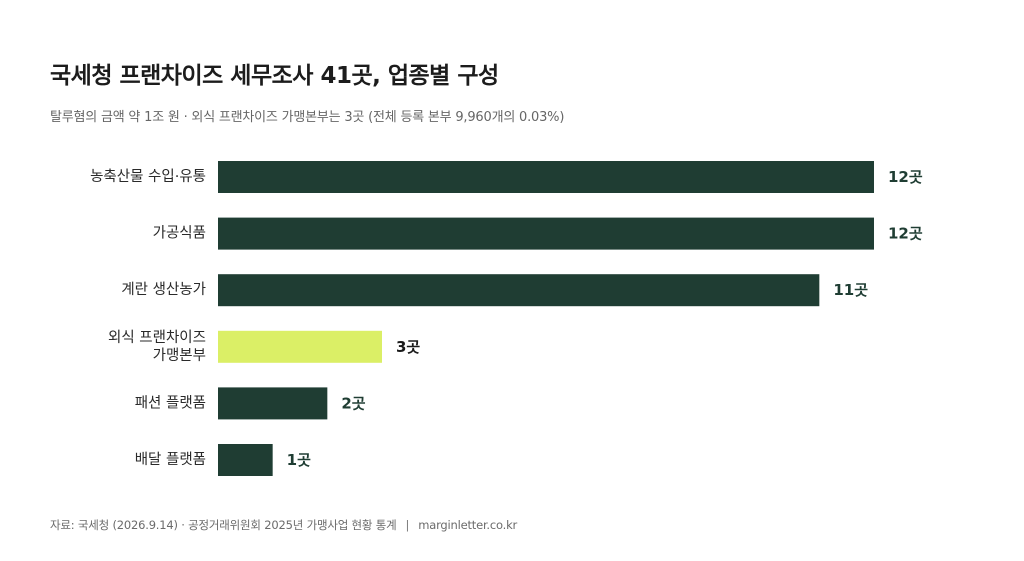  I want to click on value-label: 2곳, so click(353, 403).